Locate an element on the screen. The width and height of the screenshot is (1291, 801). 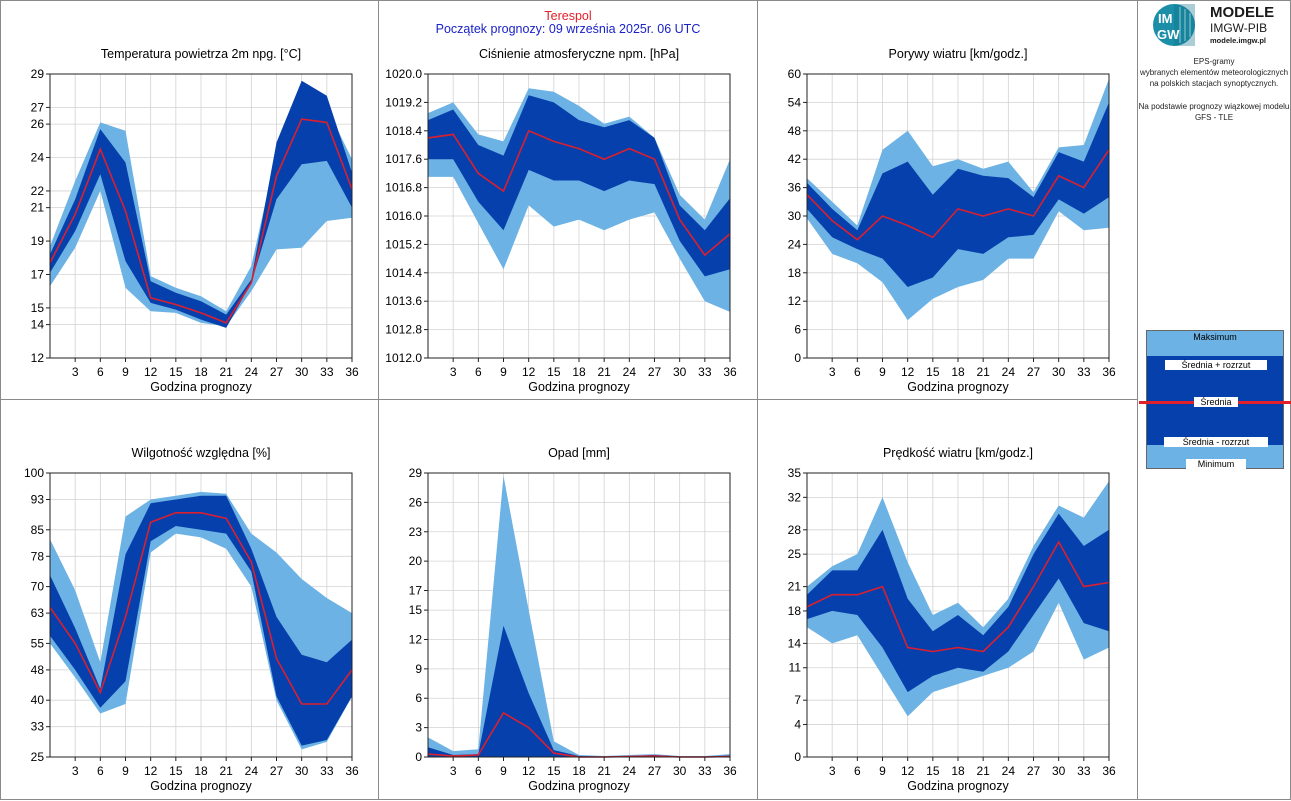
precip-ytick-label: 0 is located at coordinates (418, 757).